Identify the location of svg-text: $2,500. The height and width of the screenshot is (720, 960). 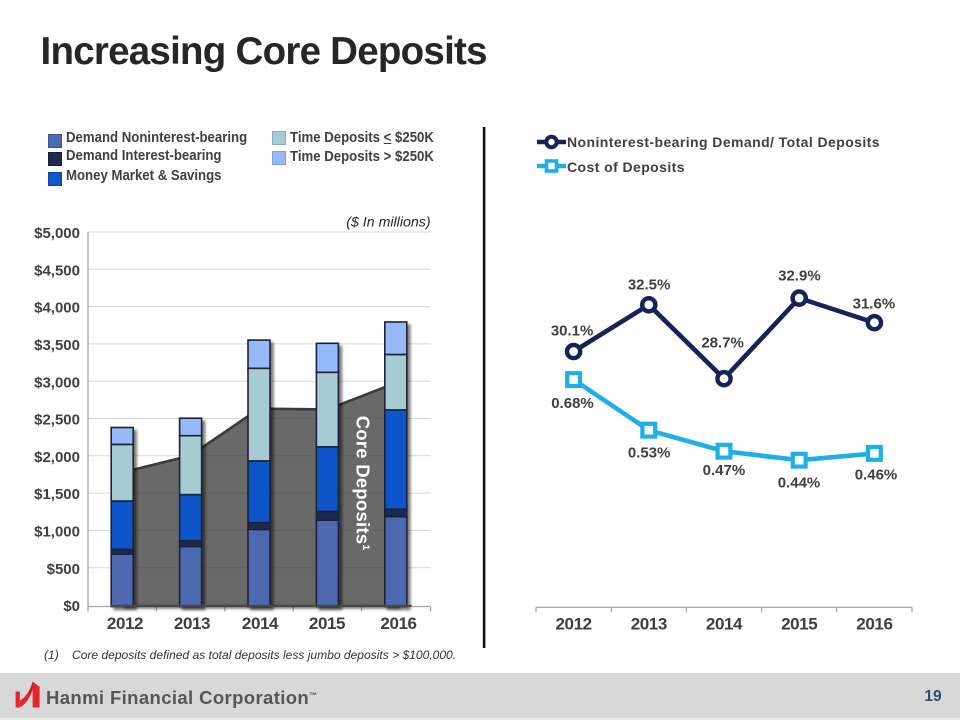
(57, 420).